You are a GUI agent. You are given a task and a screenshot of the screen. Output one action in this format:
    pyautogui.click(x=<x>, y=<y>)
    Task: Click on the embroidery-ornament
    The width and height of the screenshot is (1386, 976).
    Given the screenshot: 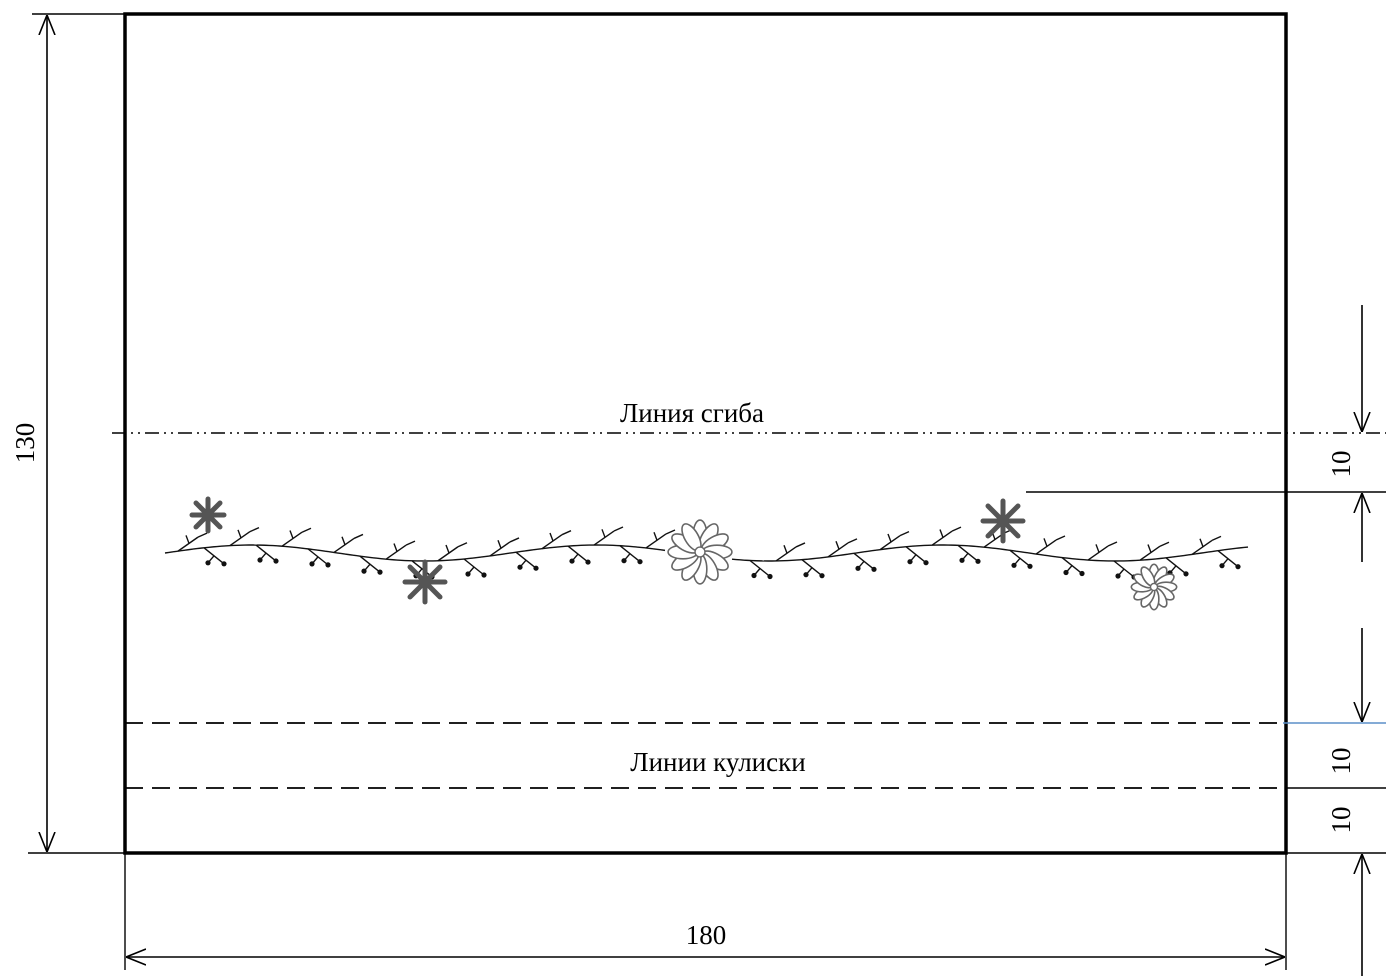 What is the action you would take?
    pyautogui.click(x=706, y=553)
    